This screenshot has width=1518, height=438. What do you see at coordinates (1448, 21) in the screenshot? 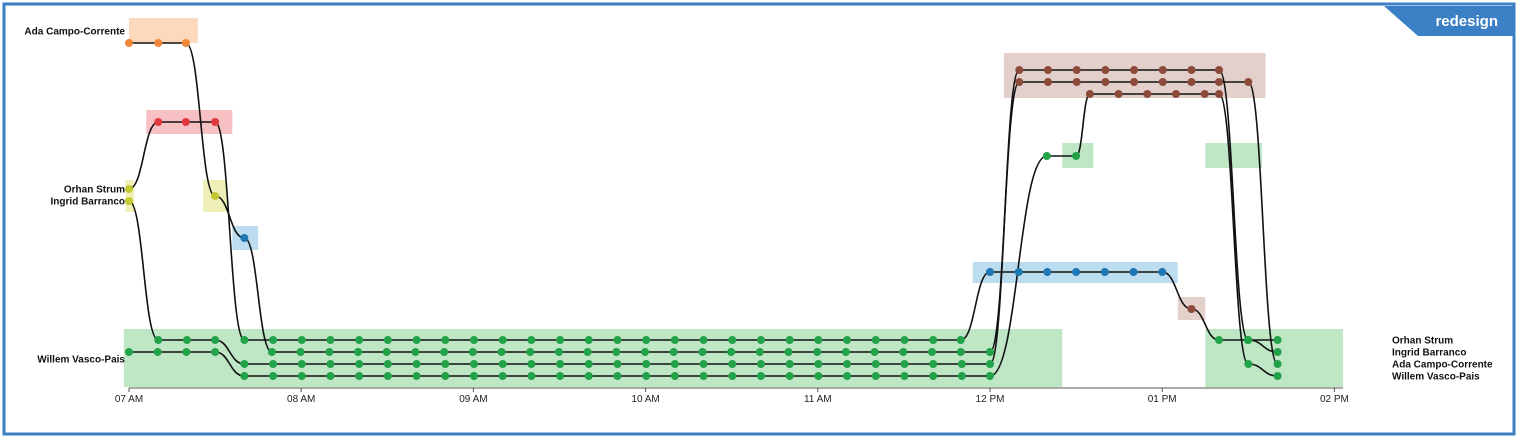
I see `redesign-badge: redesign` at bounding box center [1448, 21].